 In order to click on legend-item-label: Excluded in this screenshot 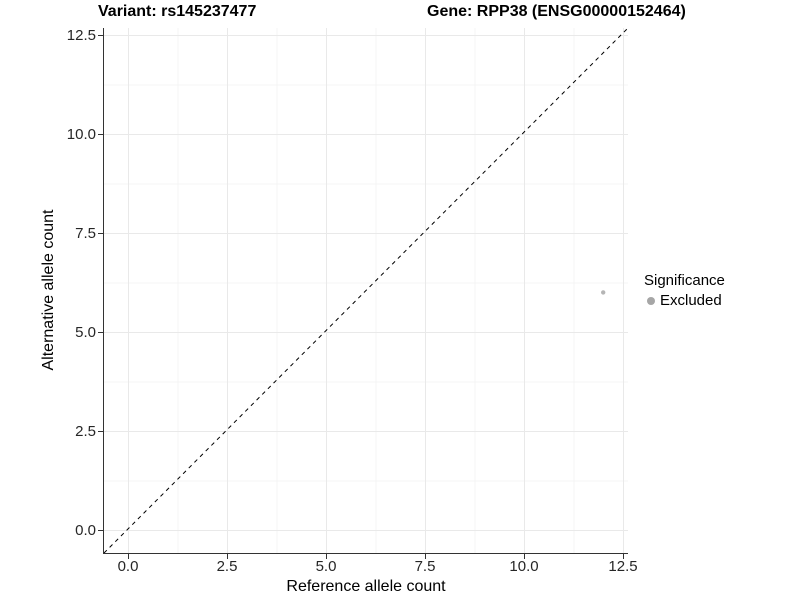, I will do `click(691, 300)`.